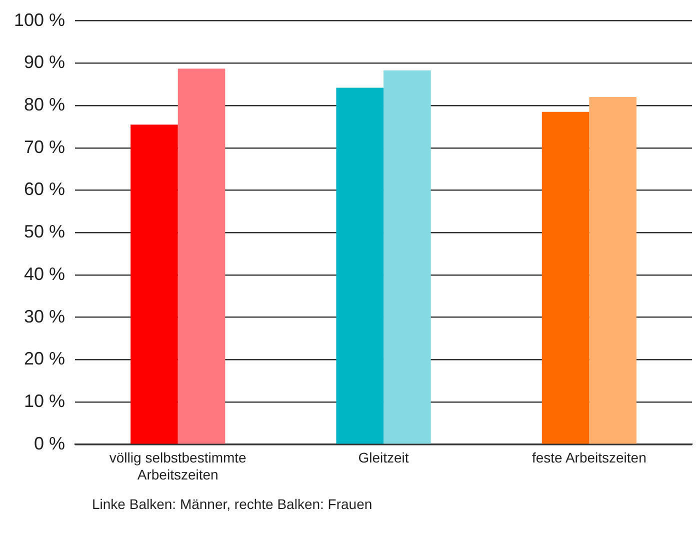 This screenshot has height=542, width=700. What do you see at coordinates (45, 146) in the screenshot?
I see `y-tick-label: 70 %` at bounding box center [45, 146].